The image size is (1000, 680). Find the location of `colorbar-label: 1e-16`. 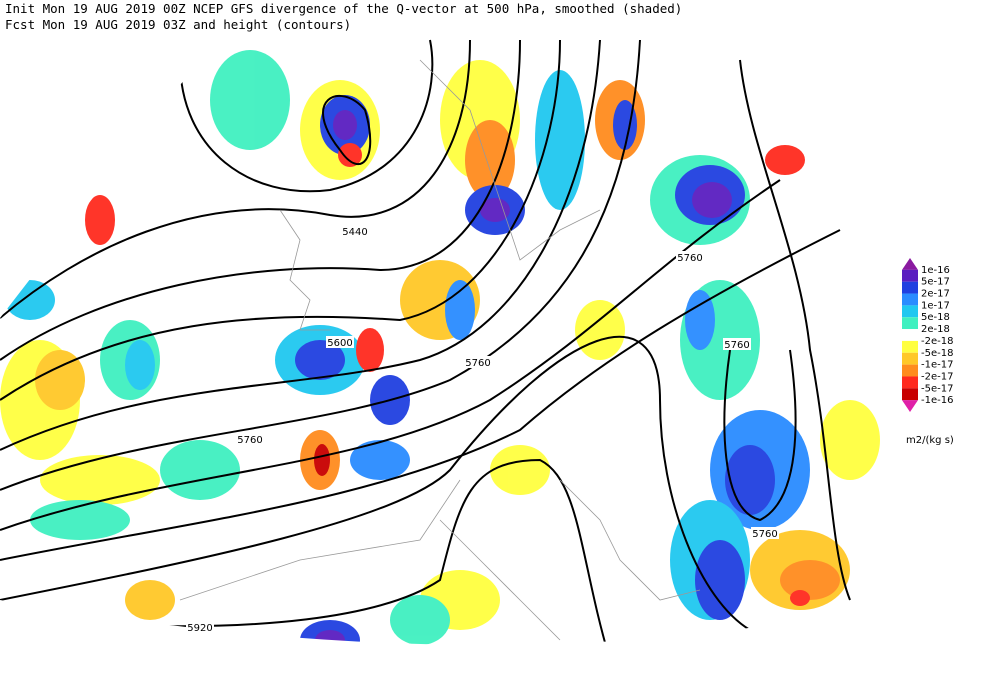

colorbar-label: 1e-16 is located at coordinates (935, 270).